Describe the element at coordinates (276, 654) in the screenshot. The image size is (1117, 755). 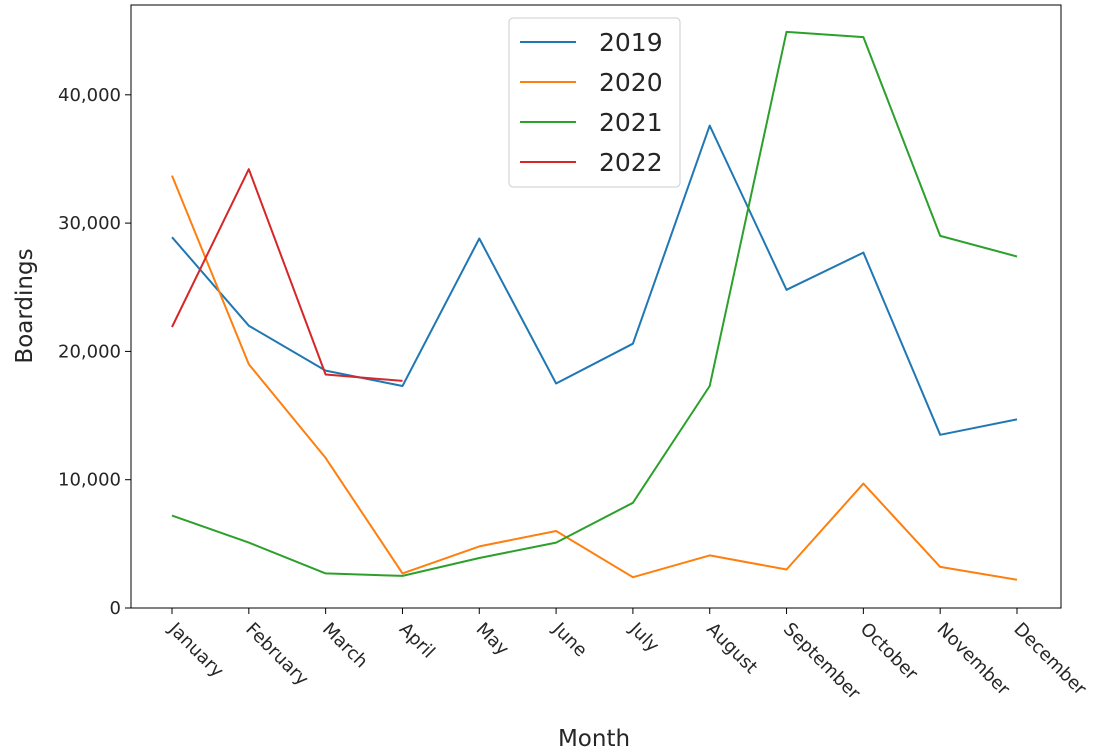
I see `x-tick-label-february: February` at that location.